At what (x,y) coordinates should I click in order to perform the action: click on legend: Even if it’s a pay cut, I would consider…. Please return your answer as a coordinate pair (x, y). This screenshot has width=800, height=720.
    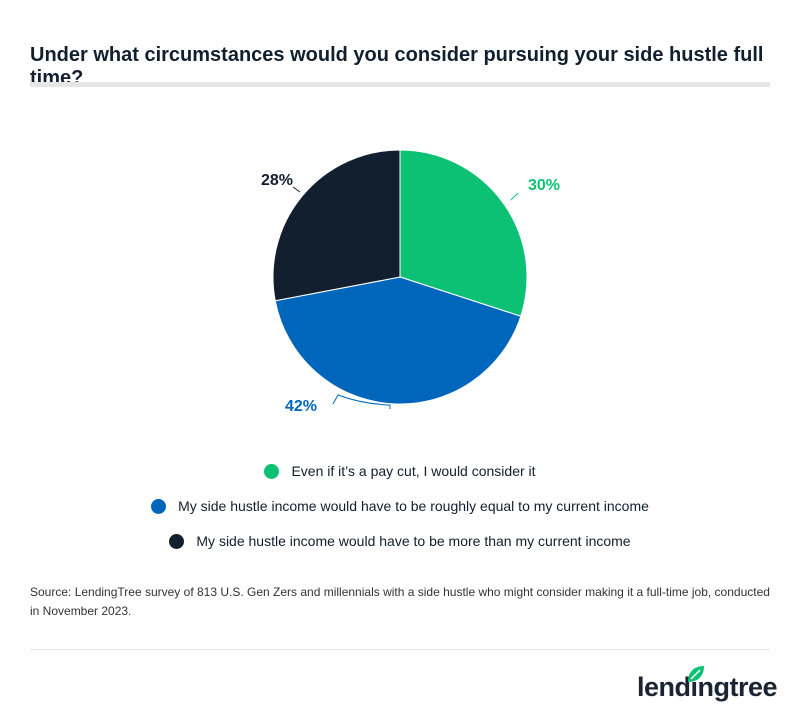
    Looking at the image, I should click on (400, 513).